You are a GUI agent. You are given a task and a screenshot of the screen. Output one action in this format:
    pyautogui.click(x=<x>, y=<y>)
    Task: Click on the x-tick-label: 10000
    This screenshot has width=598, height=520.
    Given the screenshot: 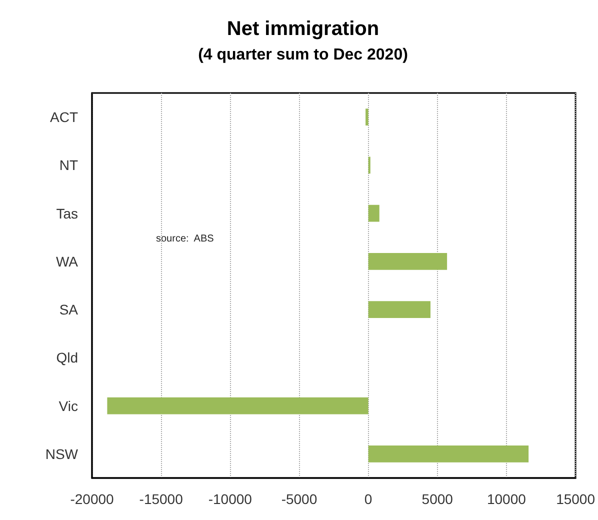 What is the action you would take?
    pyautogui.click(x=506, y=499)
    